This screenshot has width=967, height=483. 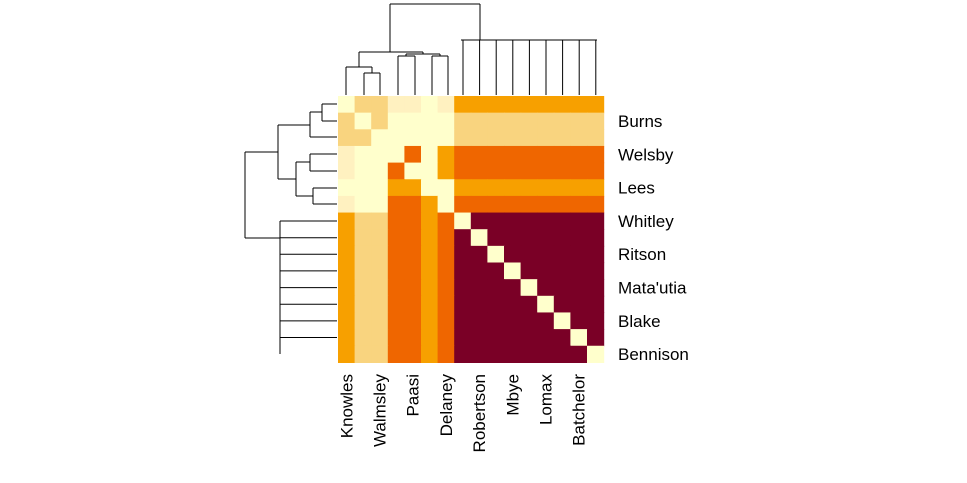 I want to click on column-label: Walmsley, so click(x=380, y=411).